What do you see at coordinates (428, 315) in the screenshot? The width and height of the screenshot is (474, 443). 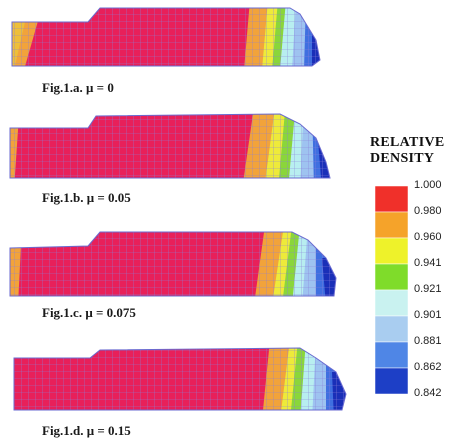 I see `legend-label: 0.901` at bounding box center [428, 315].